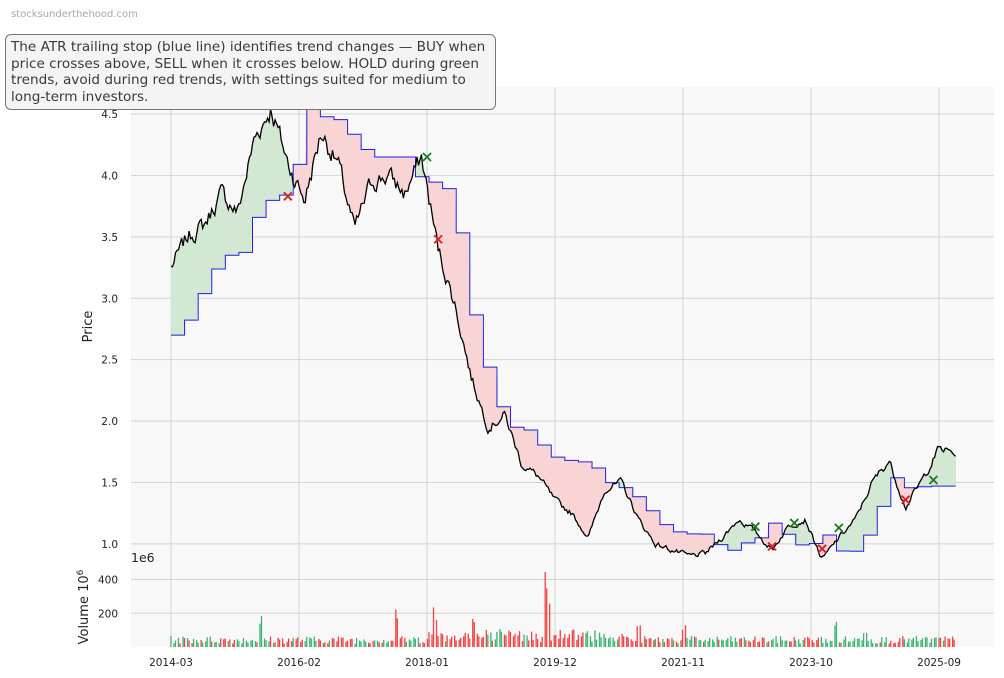 This screenshot has width=1004, height=678. Describe the element at coordinates (839, 528) in the screenshot. I see `buy-signal-marker` at that location.